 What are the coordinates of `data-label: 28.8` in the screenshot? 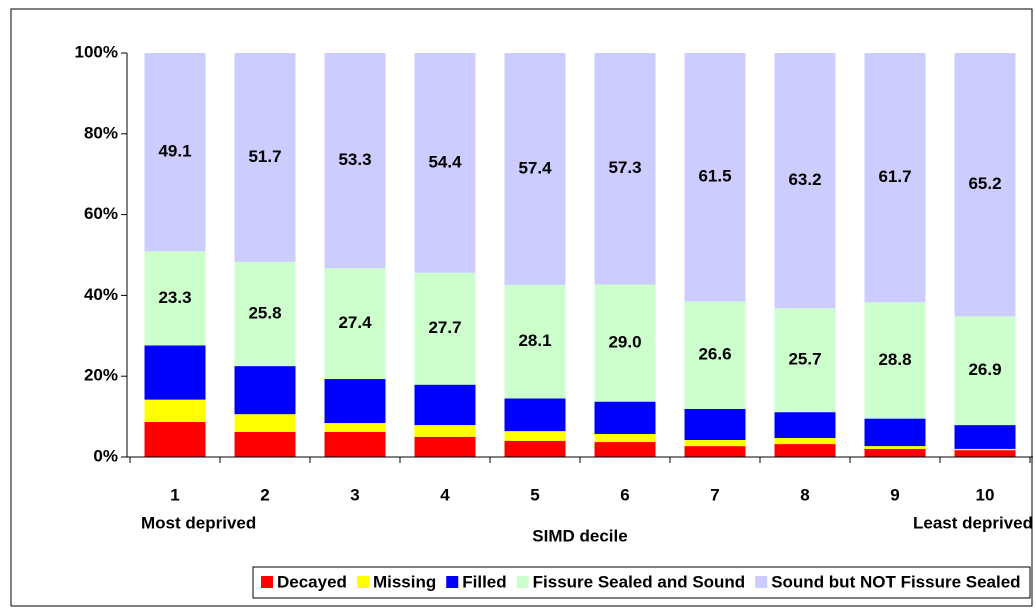 It's located at (894, 359).